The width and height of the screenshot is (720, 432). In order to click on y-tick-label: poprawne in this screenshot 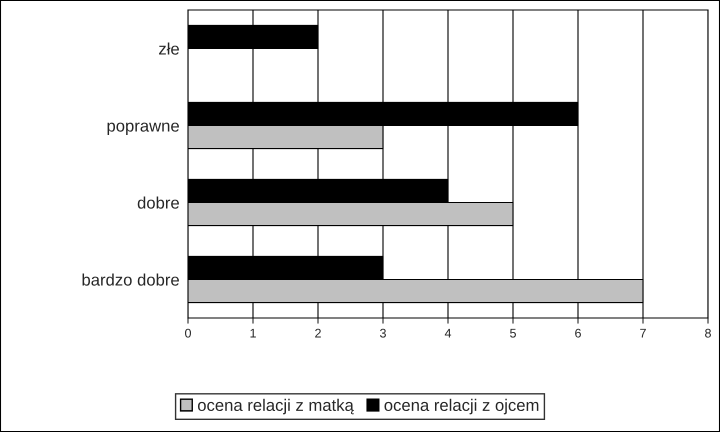, I will do `click(143, 128)`.